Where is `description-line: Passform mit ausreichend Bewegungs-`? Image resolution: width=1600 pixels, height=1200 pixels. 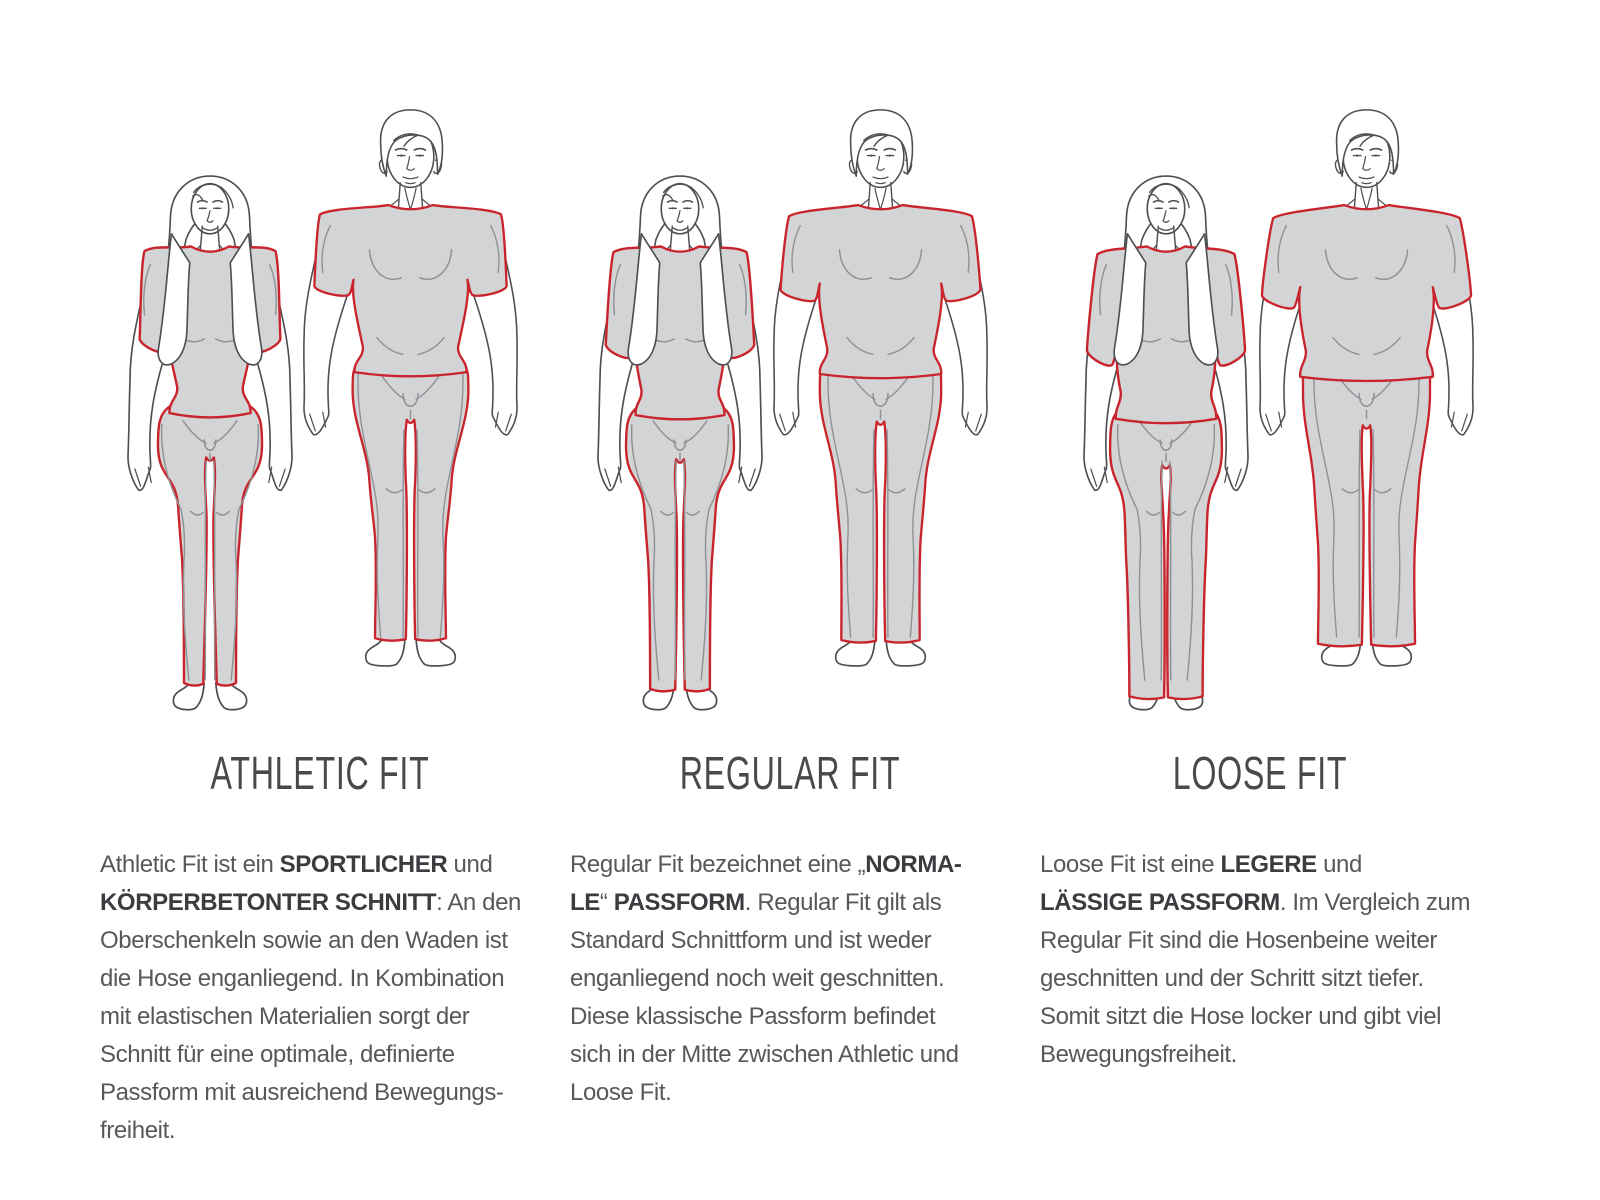
description-line: Passform mit ausreichend Bewegungs- is located at coordinates (302, 1092).